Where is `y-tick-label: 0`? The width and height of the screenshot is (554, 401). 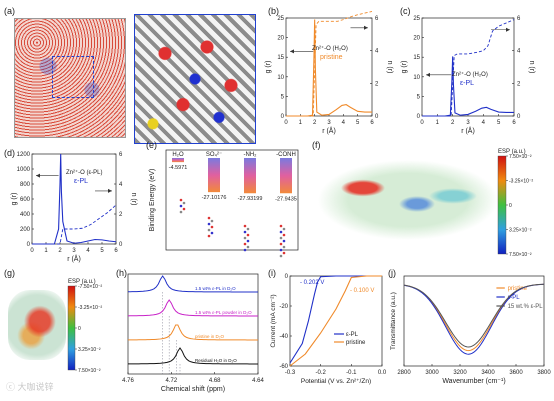 y-tick-label: 0 is located at coordinates (287, 277).